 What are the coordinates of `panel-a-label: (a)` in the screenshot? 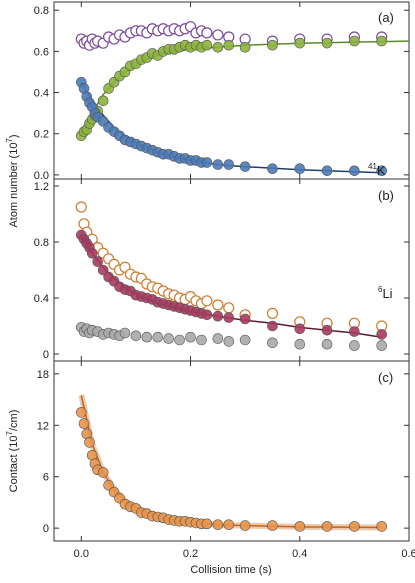 It's located at (386, 17).